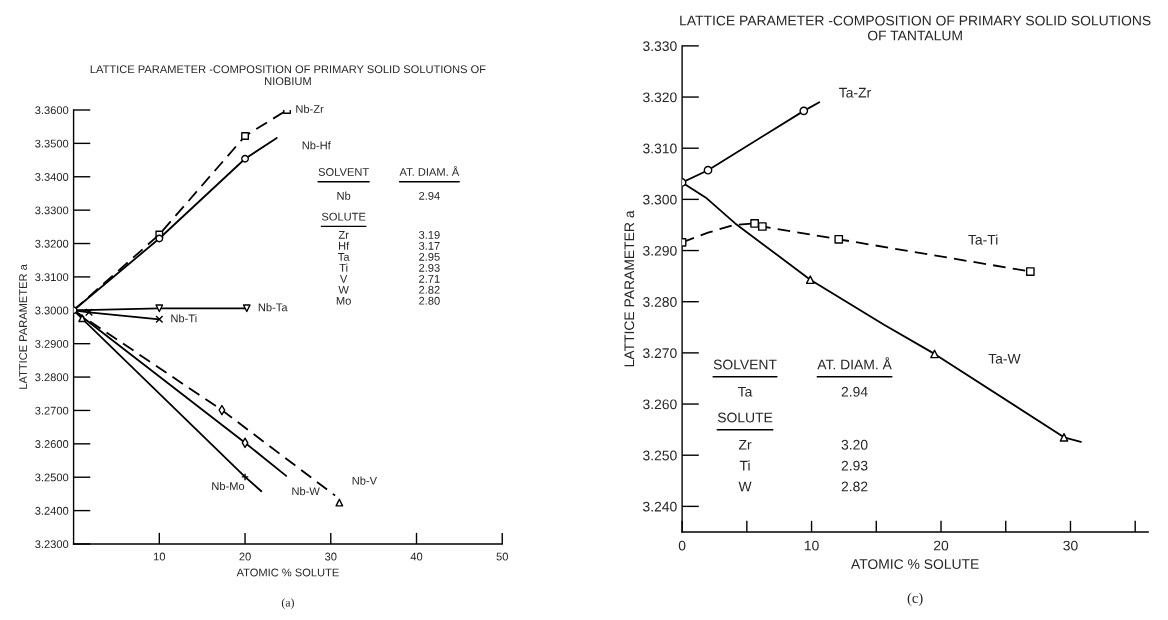 The image size is (1168, 620). Describe the element at coordinates (343, 279) in the screenshot. I see `annotation: V` at that location.